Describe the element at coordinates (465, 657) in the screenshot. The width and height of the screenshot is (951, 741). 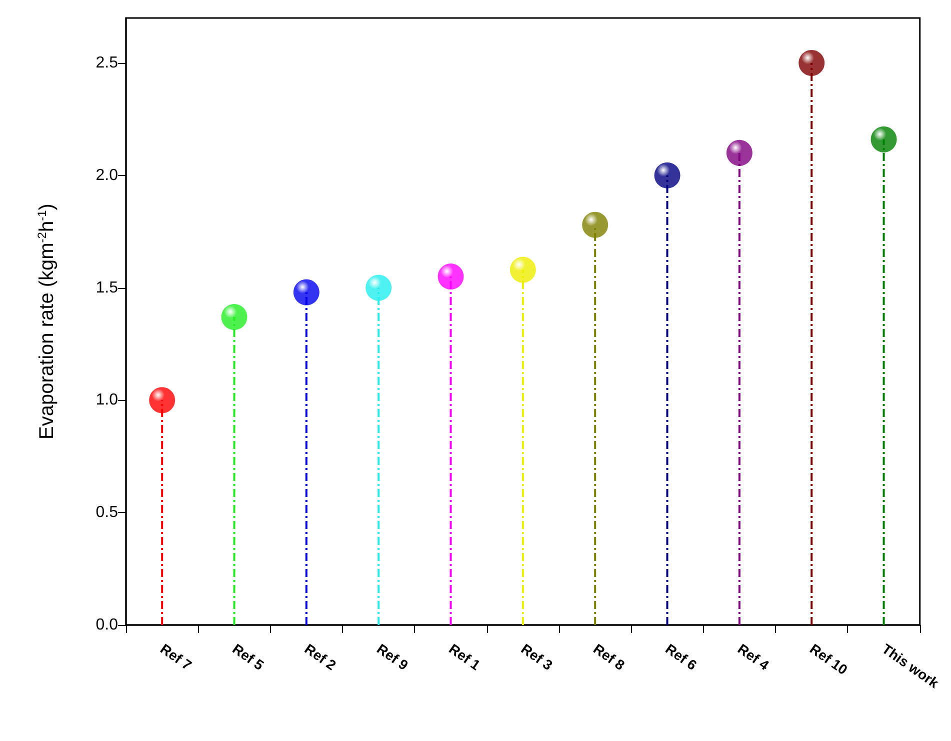
I see `x-tick-label: Ref 1` at that location.